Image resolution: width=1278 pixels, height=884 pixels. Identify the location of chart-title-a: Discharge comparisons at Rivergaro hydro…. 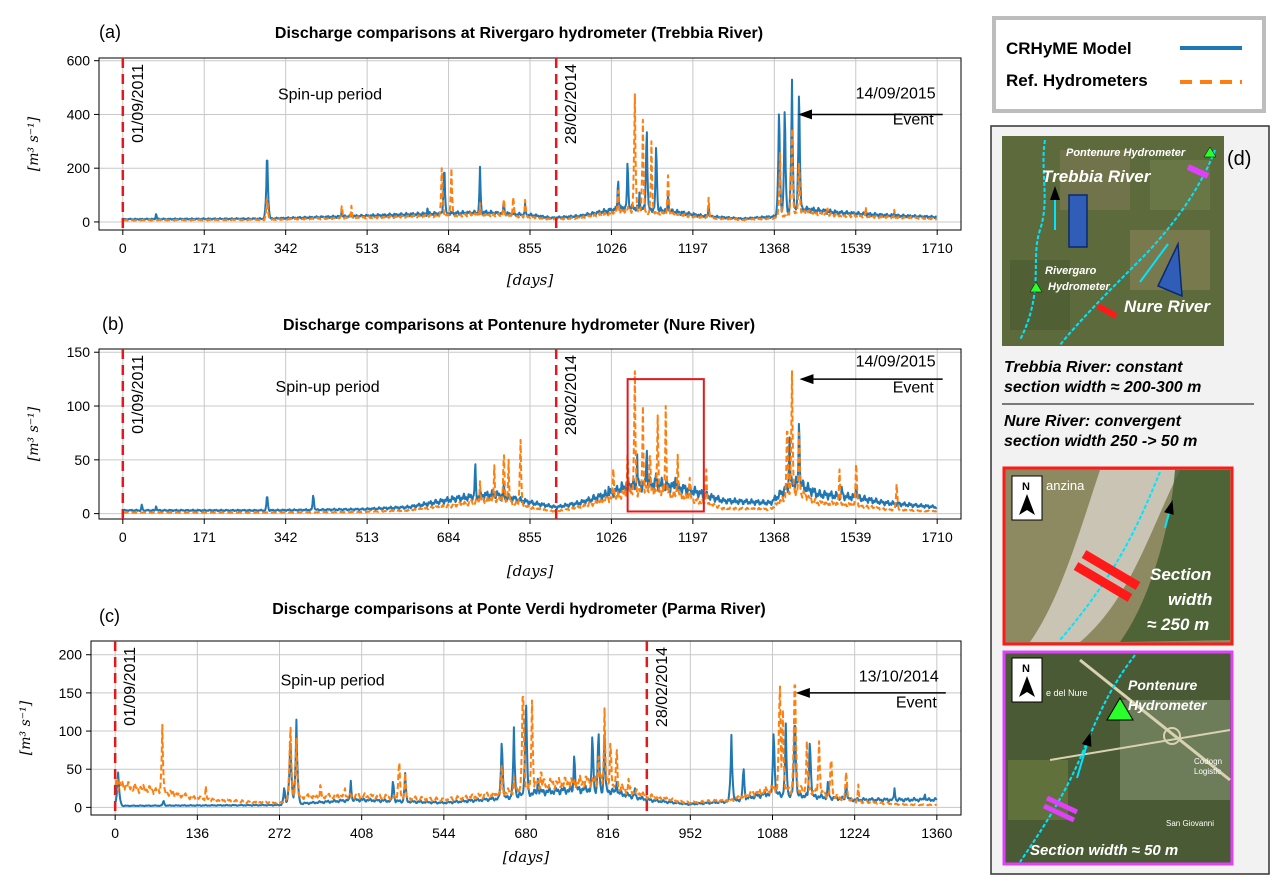
(519, 33).